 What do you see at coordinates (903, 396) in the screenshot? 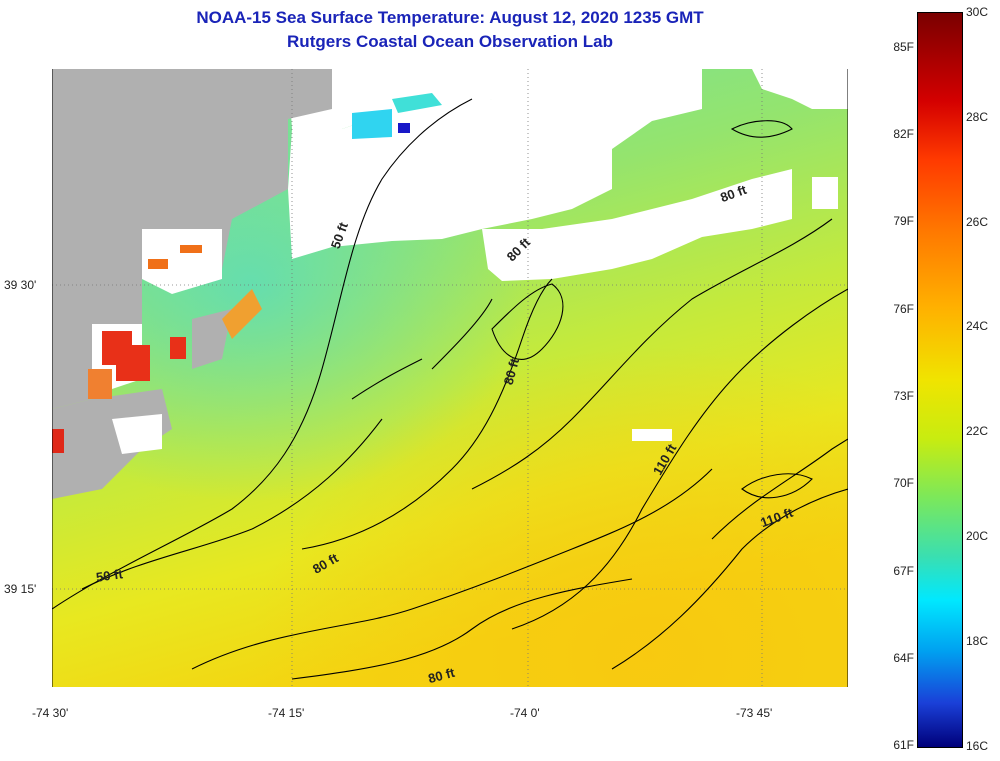
I see `colorbar-f-label: 73F` at bounding box center [903, 396].